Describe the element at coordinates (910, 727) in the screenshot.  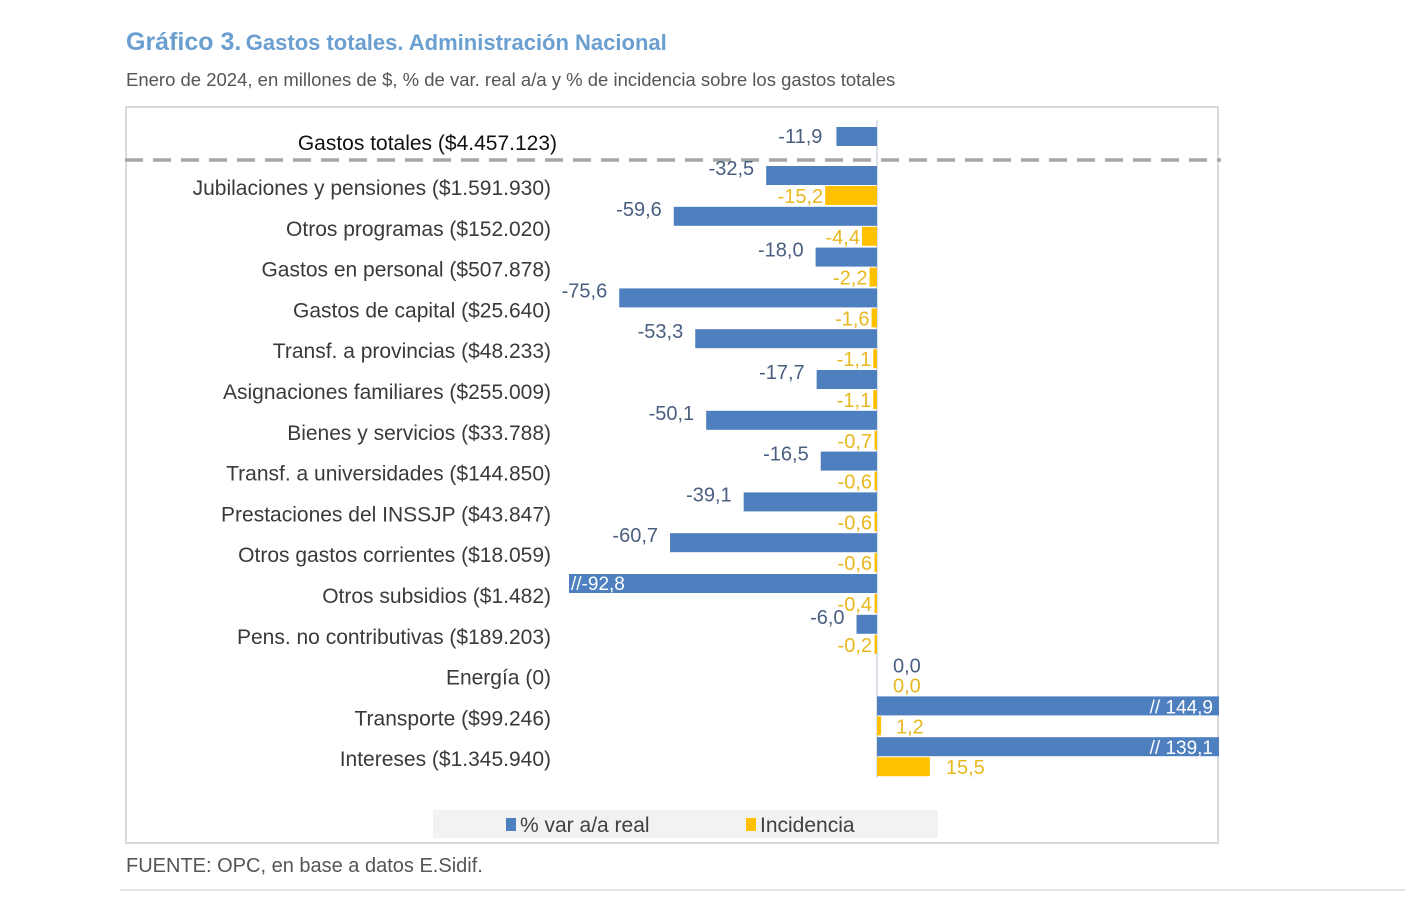
I see `data-label-incidencia: 1,2` at that location.